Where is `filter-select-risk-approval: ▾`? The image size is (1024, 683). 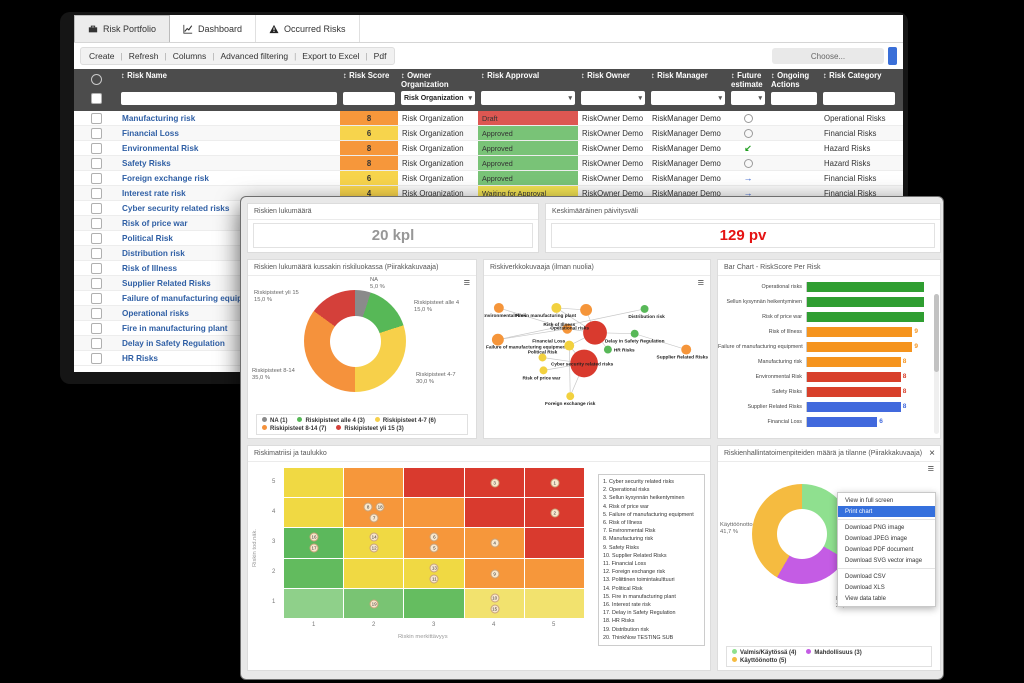 filter-select-risk-approval: ▾ is located at coordinates (528, 98).